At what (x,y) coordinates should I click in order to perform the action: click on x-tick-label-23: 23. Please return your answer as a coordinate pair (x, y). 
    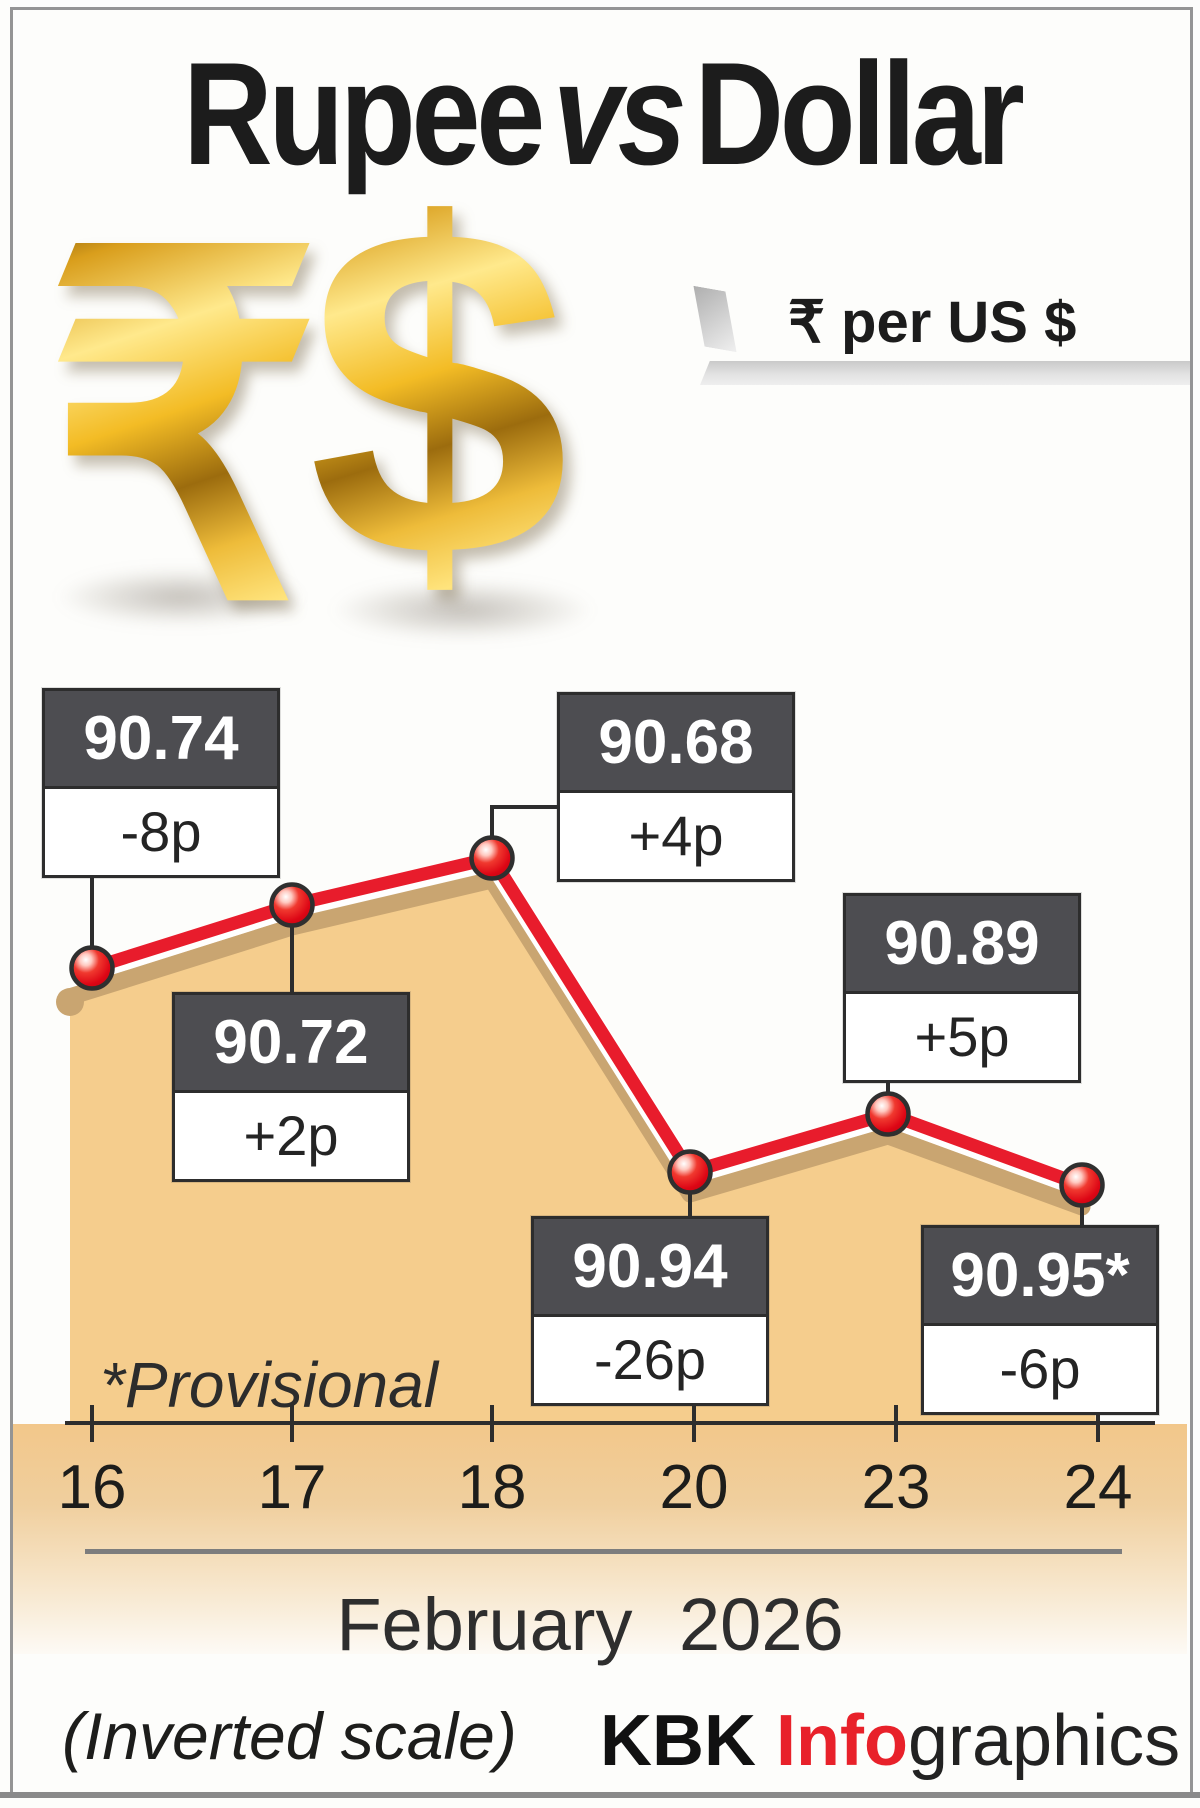
    Looking at the image, I should click on (896, 1487).